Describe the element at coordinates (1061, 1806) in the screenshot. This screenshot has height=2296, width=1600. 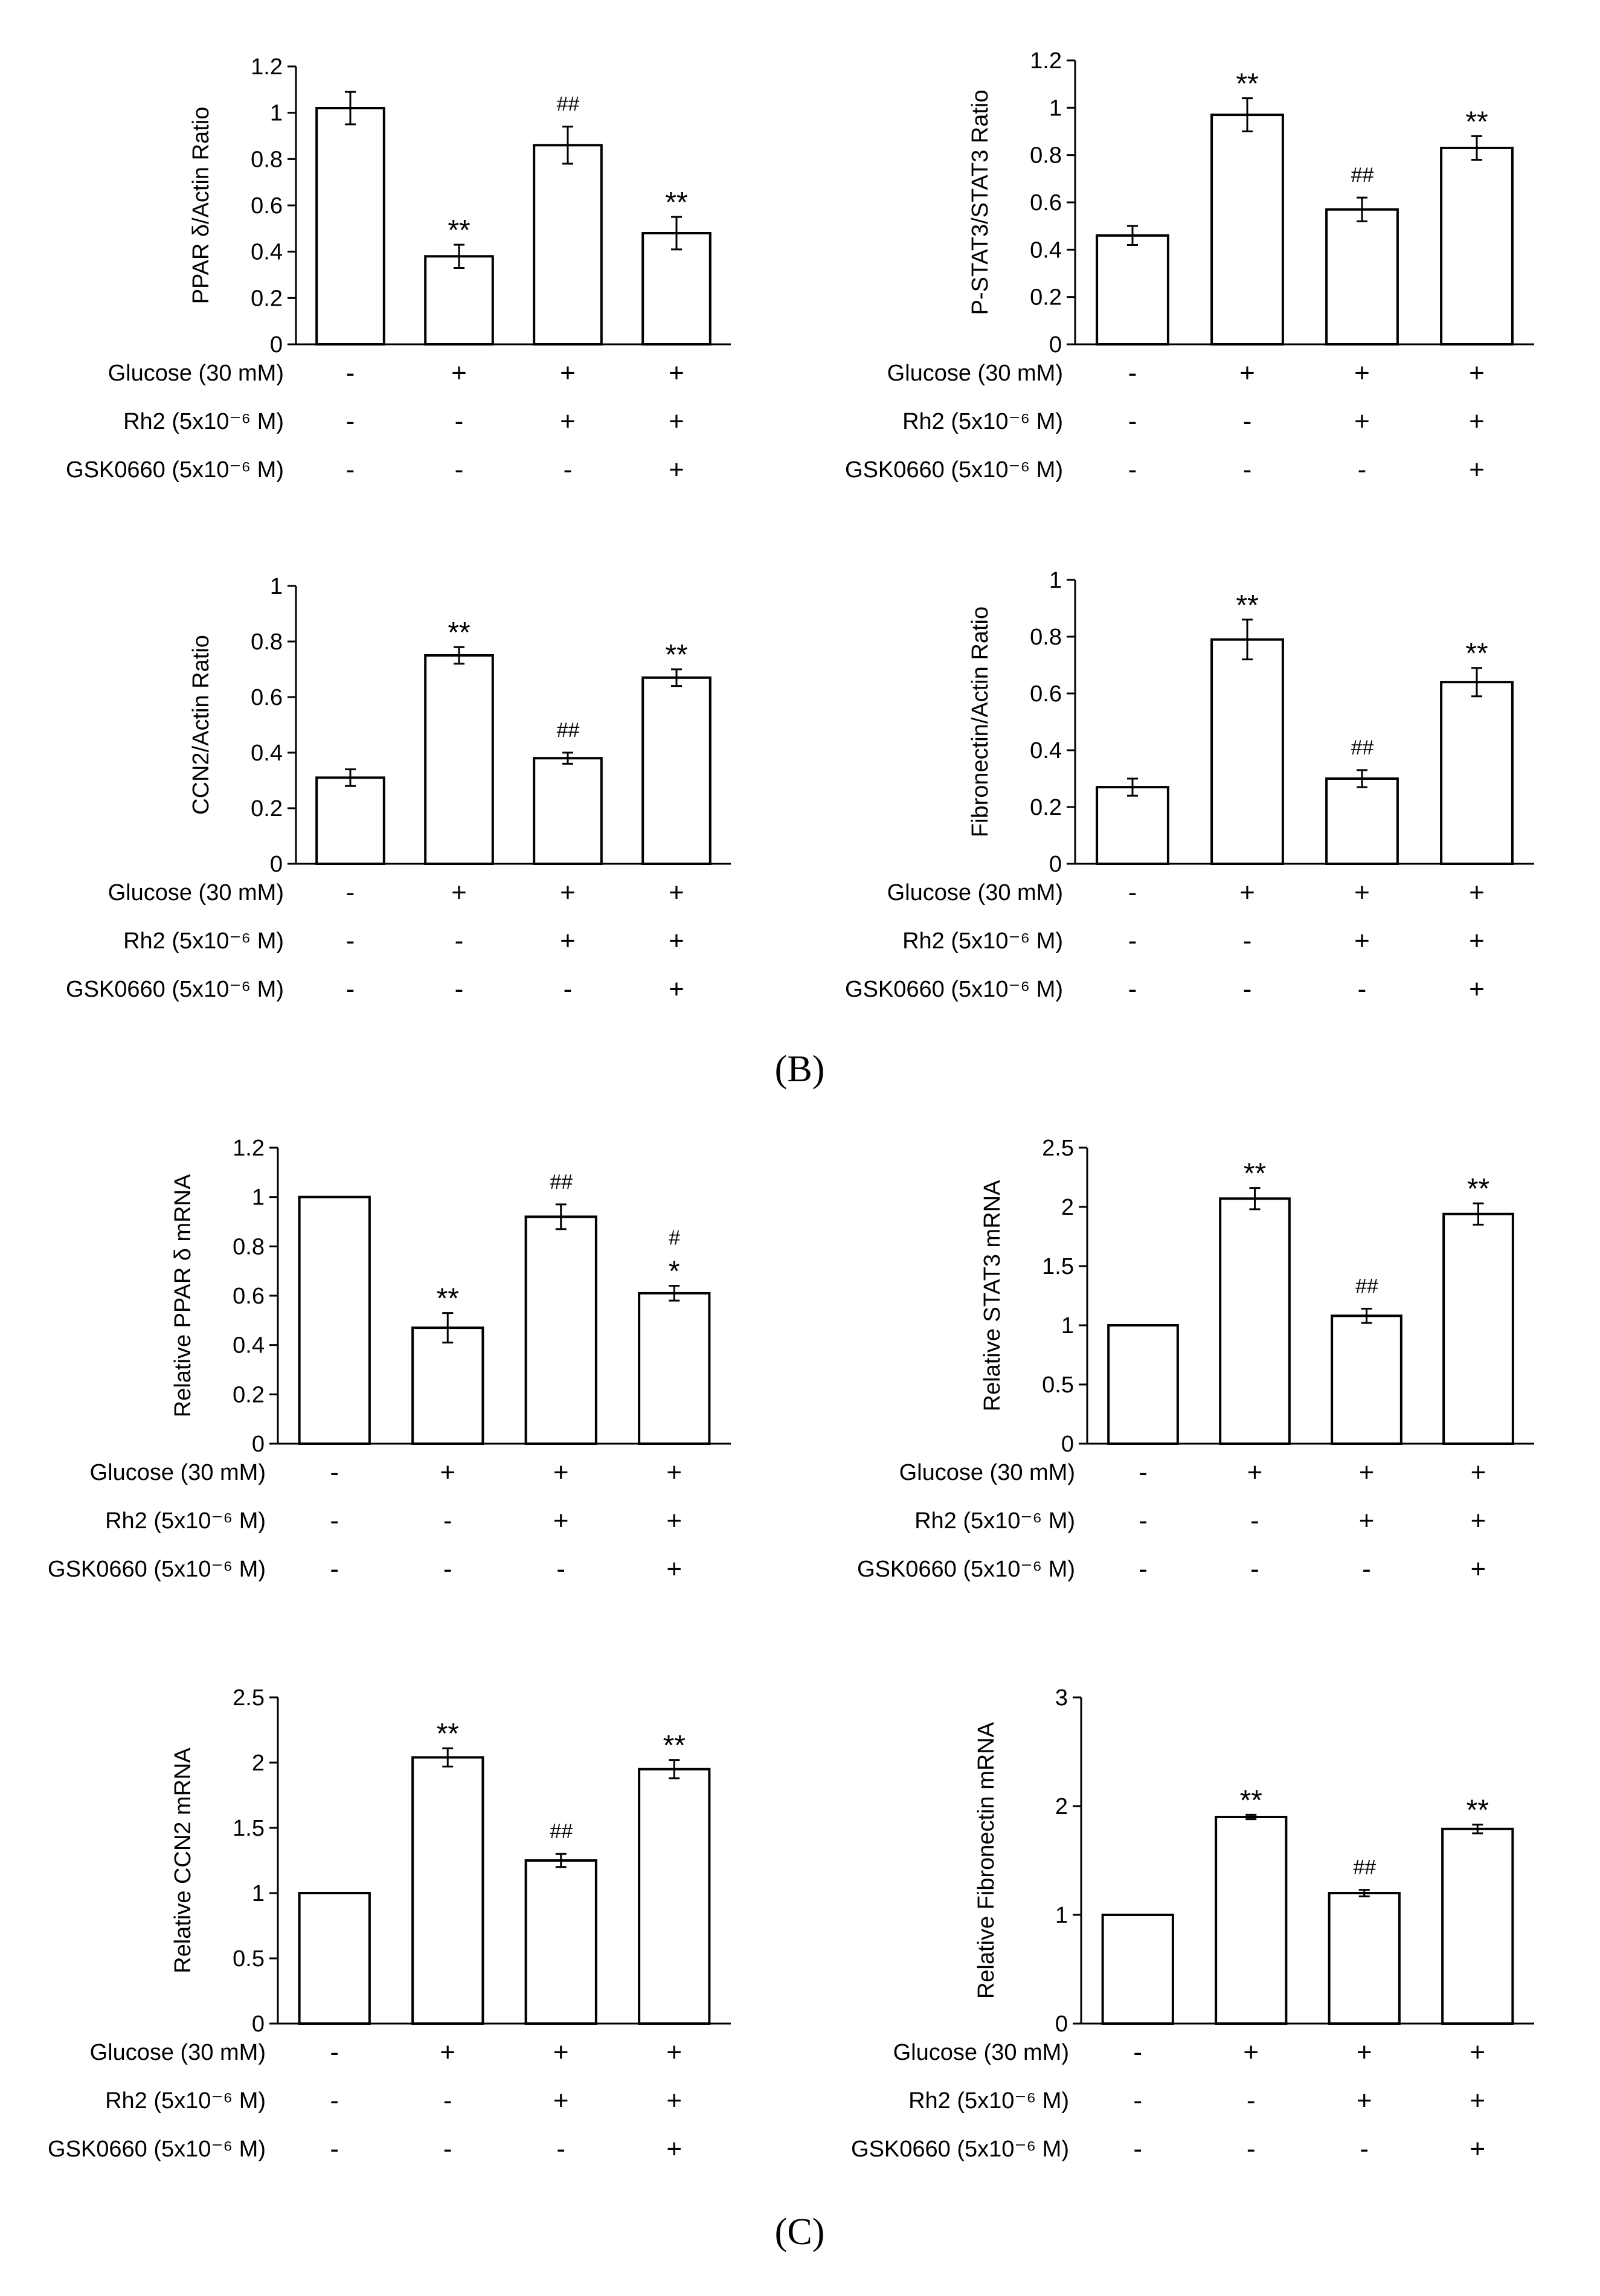
I see `y-tick-label: 2` at that location.